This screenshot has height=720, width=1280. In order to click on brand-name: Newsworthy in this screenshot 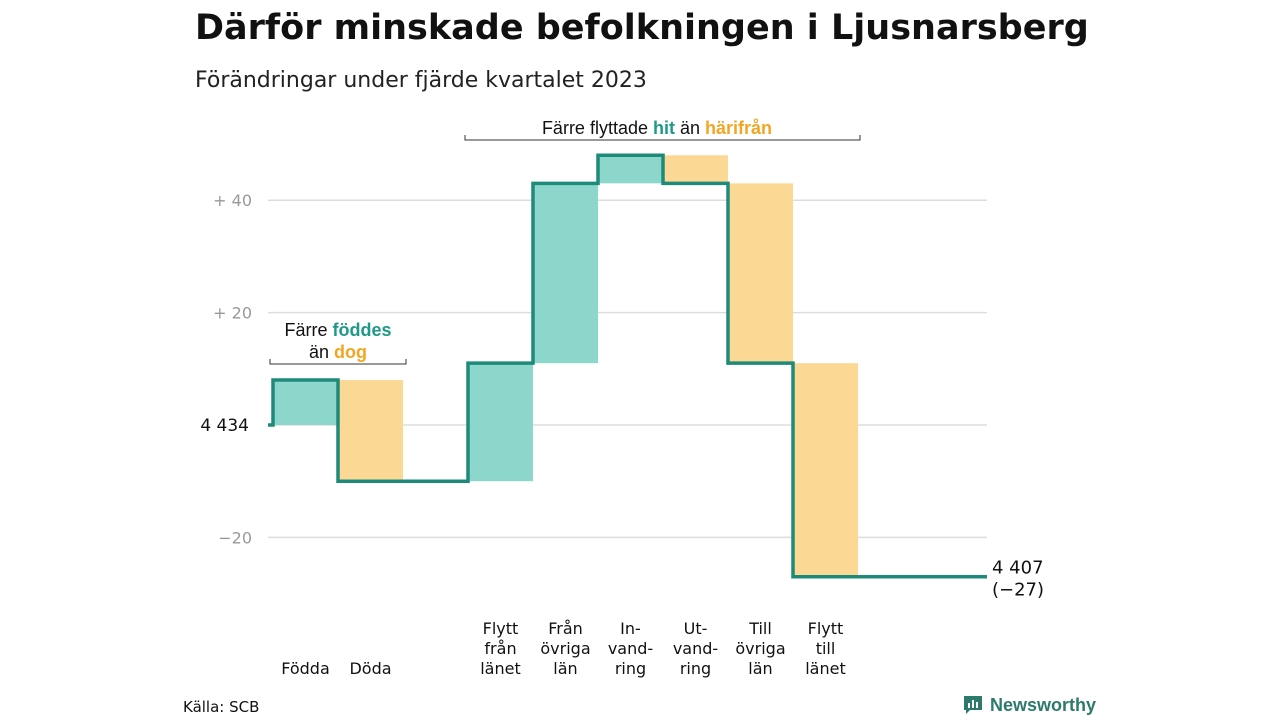, I will do `click(1043, 704)`.